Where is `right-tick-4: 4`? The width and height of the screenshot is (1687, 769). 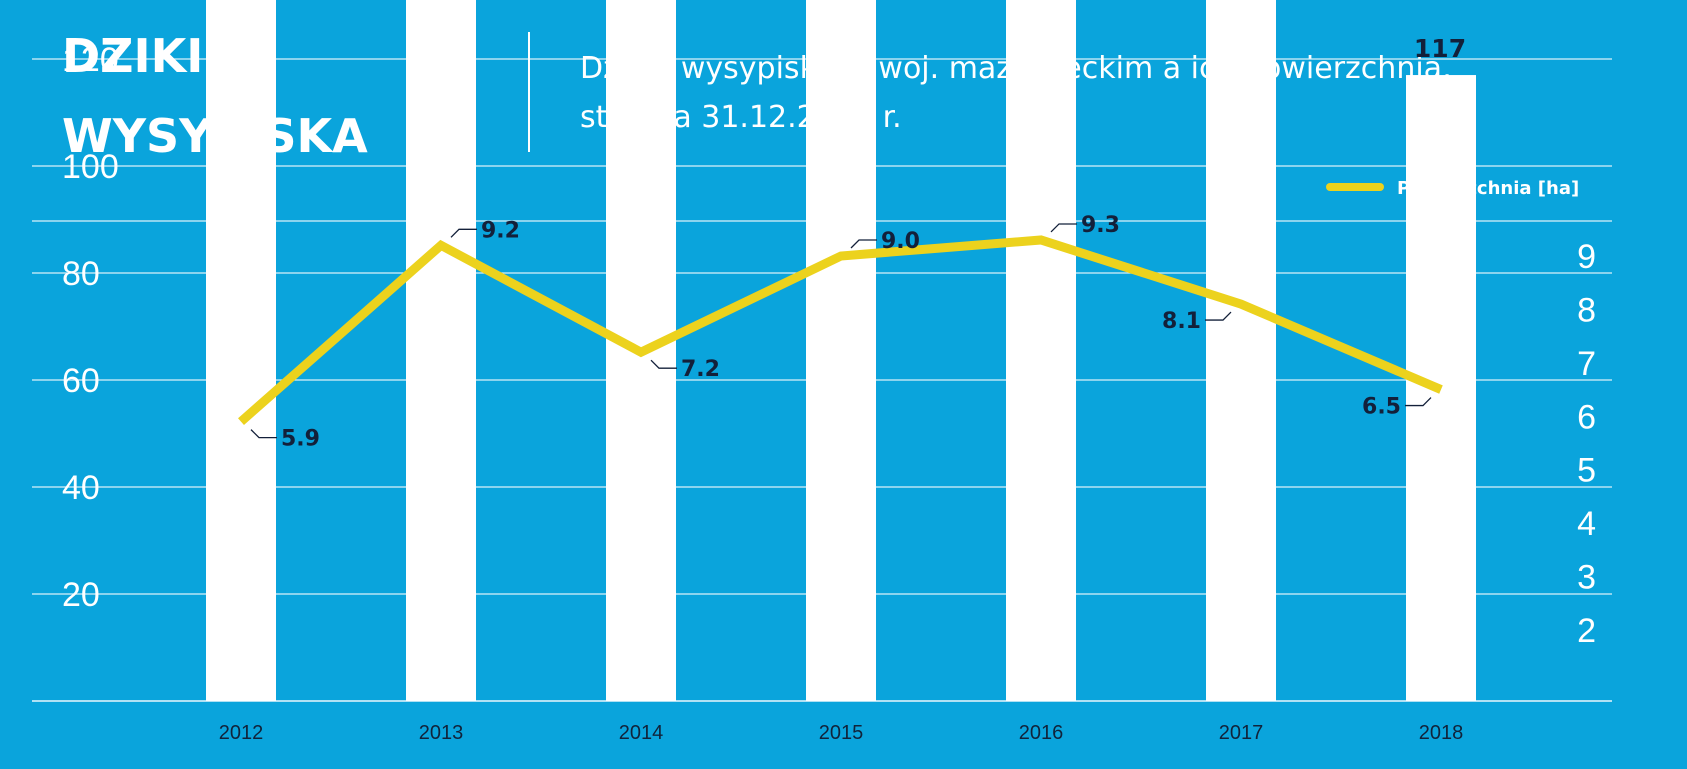
right-tick-4: 4 is located at coordinates (1586, 524).